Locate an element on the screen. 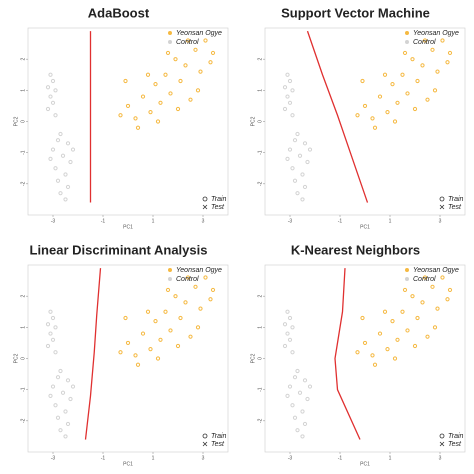 The width and height of the screenshot is (474, 474). chart-title: Linear Discriminant Analysis is located at coordinates (119, 249).